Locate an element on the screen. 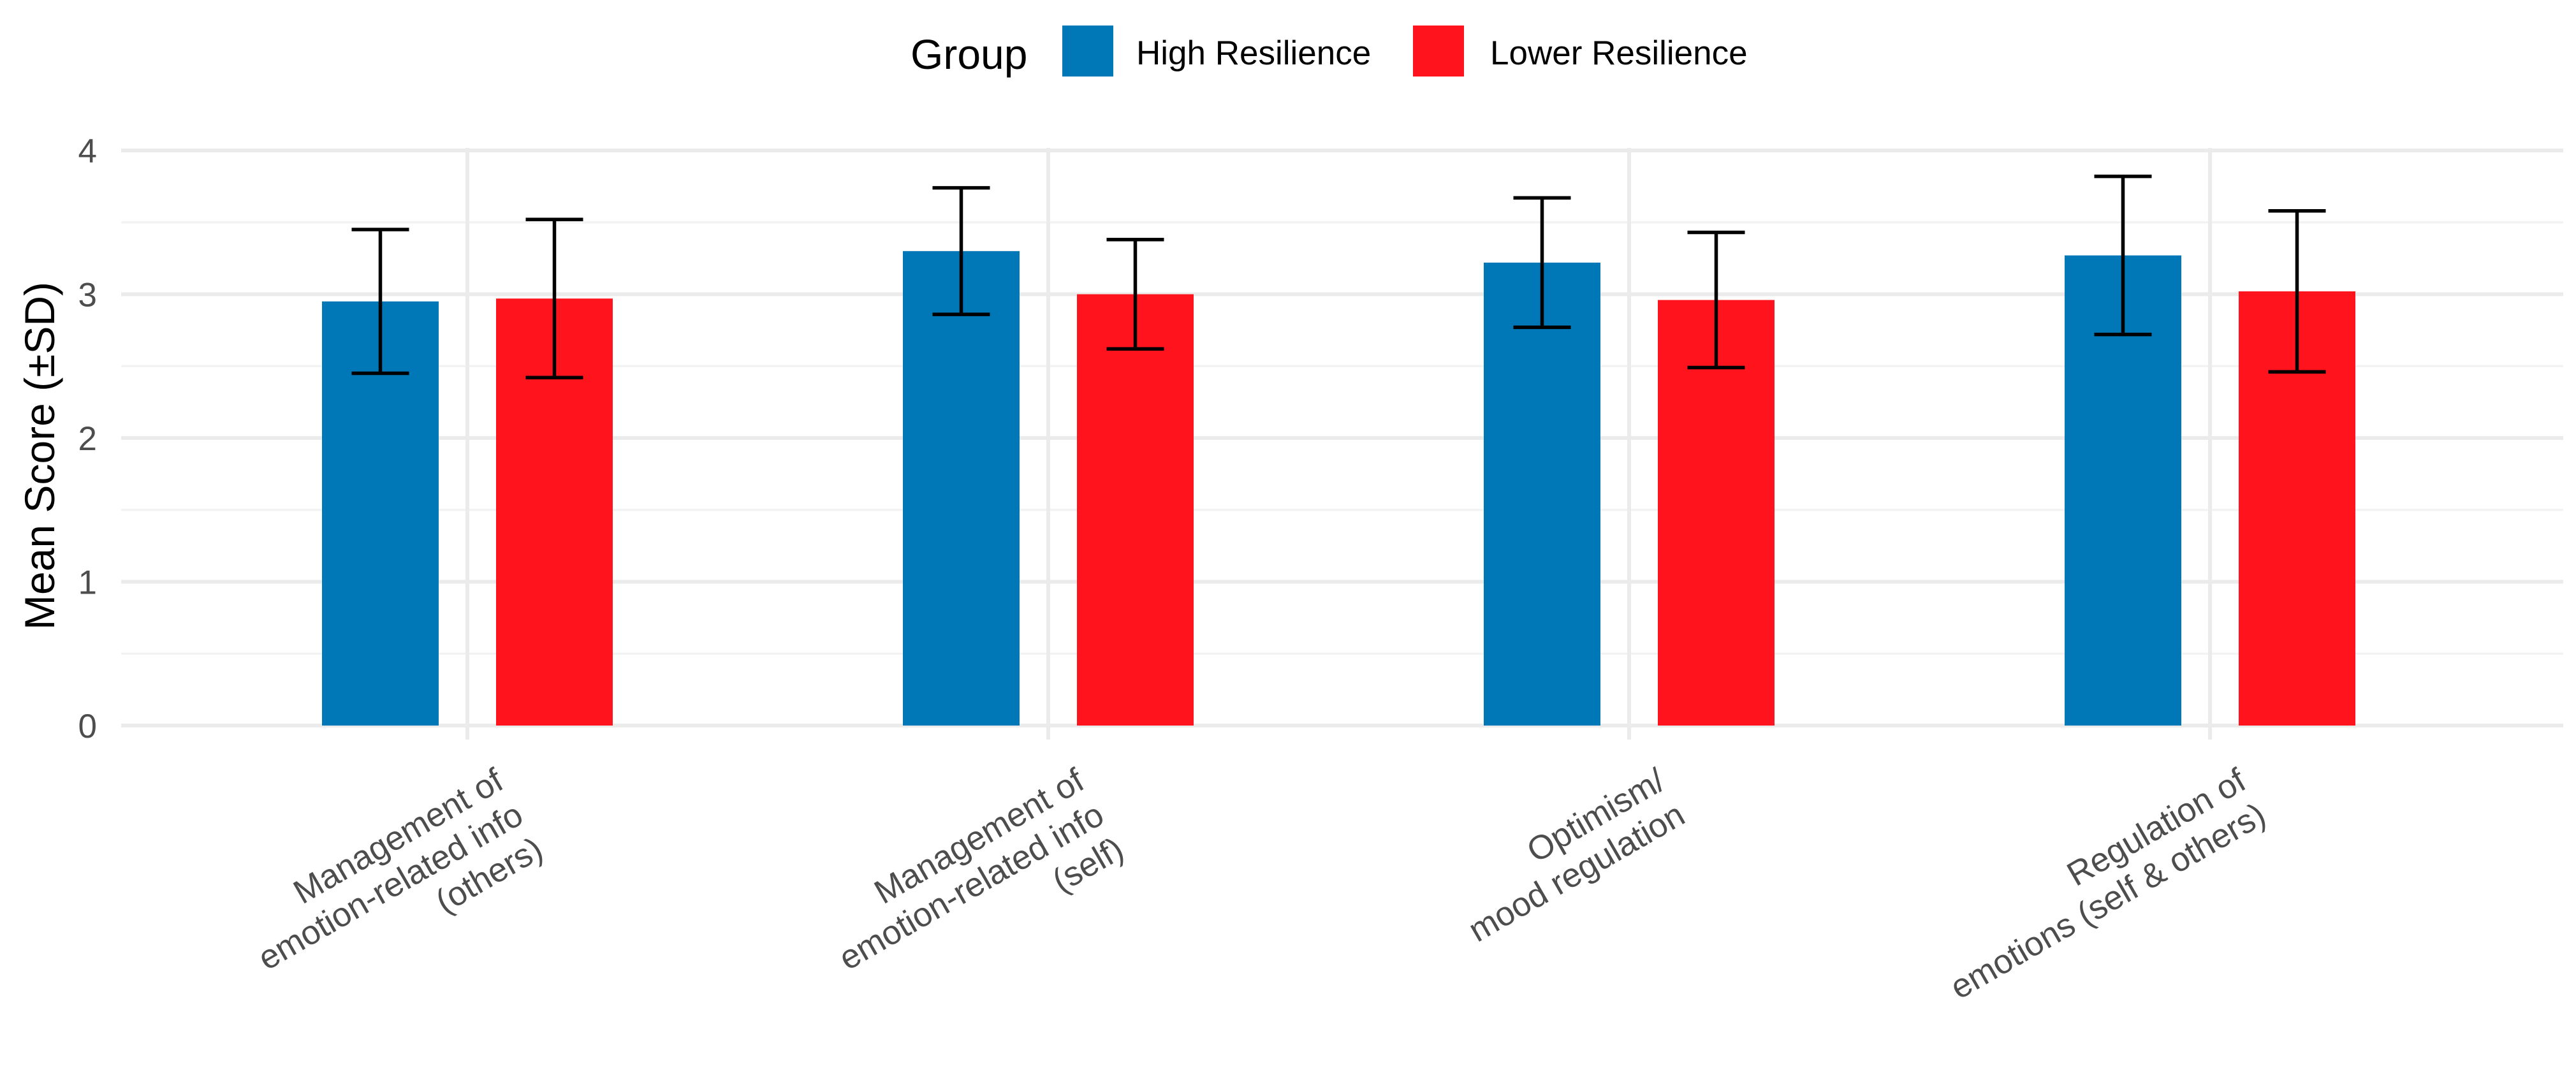  x-tick-label: Optimism/mood regulation is located at coordinates (1576, 855).